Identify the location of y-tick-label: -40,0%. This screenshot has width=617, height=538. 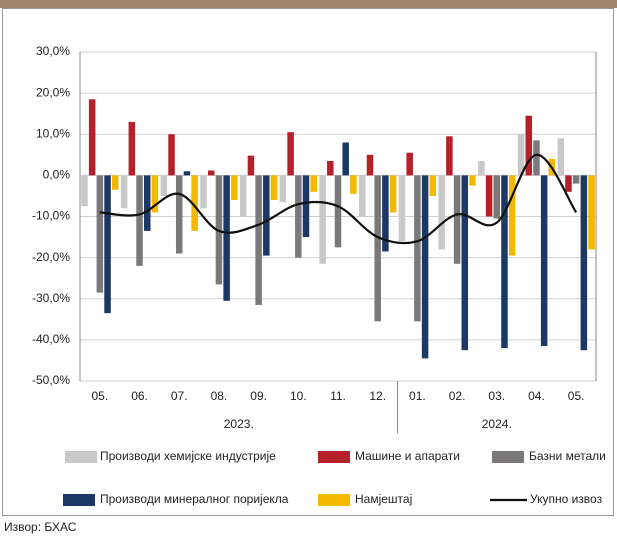
(51, 339).